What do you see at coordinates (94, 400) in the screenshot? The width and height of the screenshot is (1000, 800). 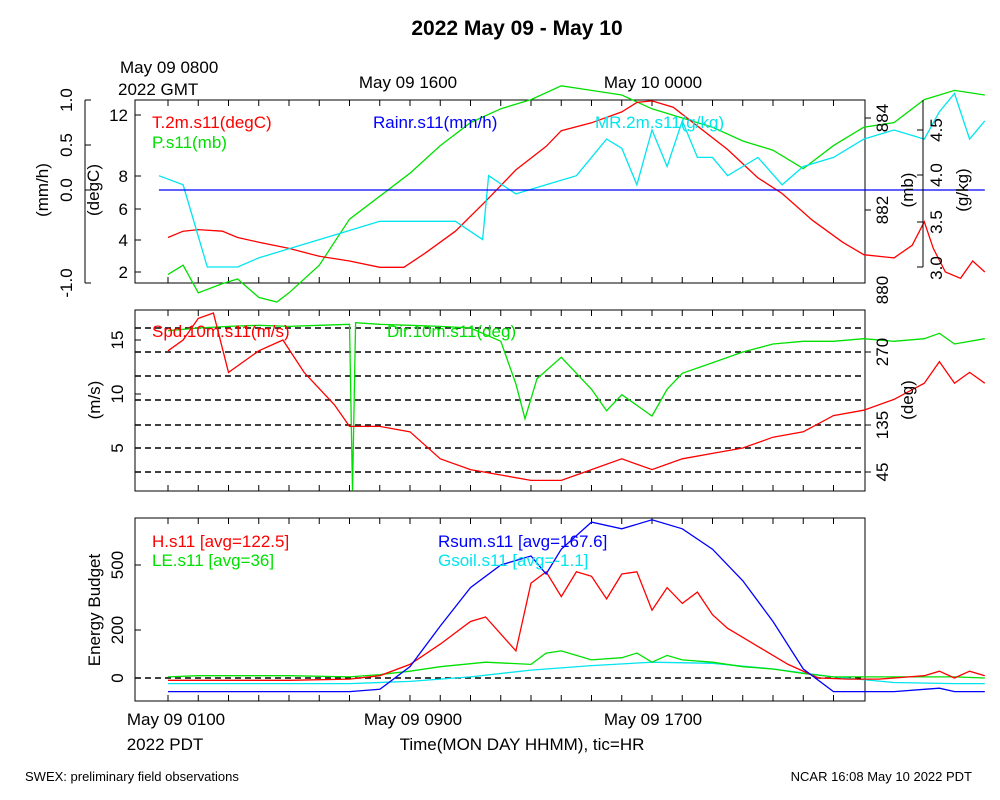 I see `ylabel-ms: (m/s)` at bounding box center [94, 400].